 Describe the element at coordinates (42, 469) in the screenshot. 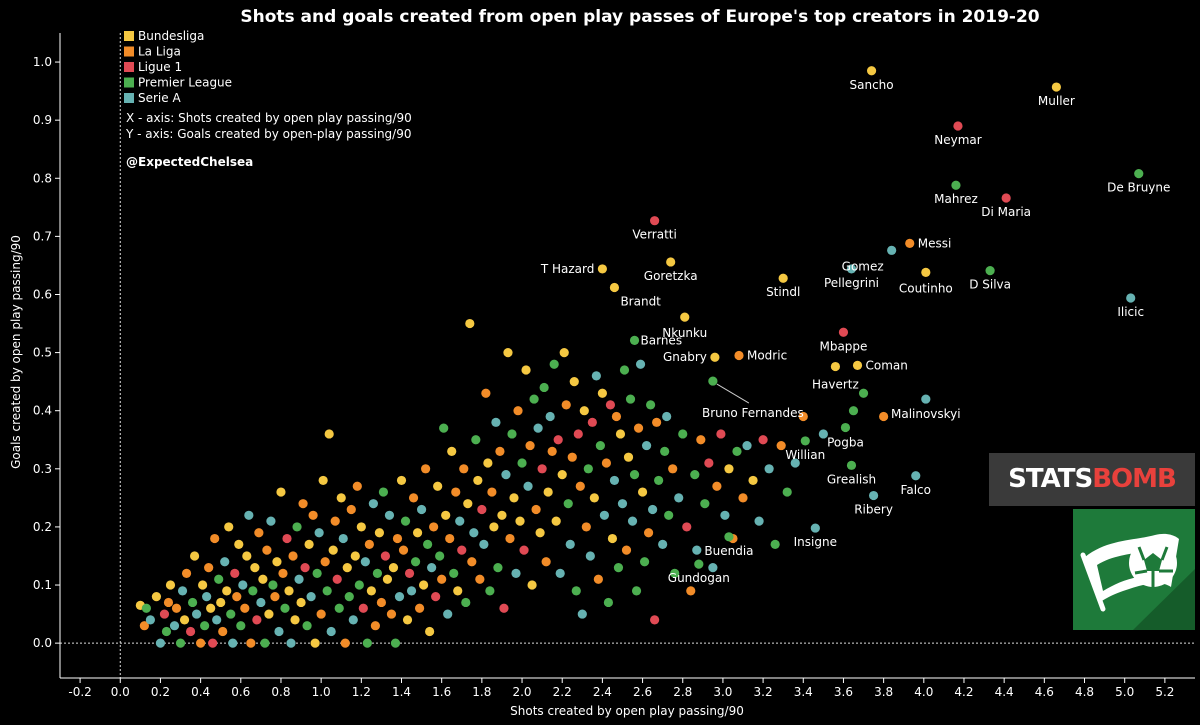

I see `y-tick-label: 0.3` at that location.